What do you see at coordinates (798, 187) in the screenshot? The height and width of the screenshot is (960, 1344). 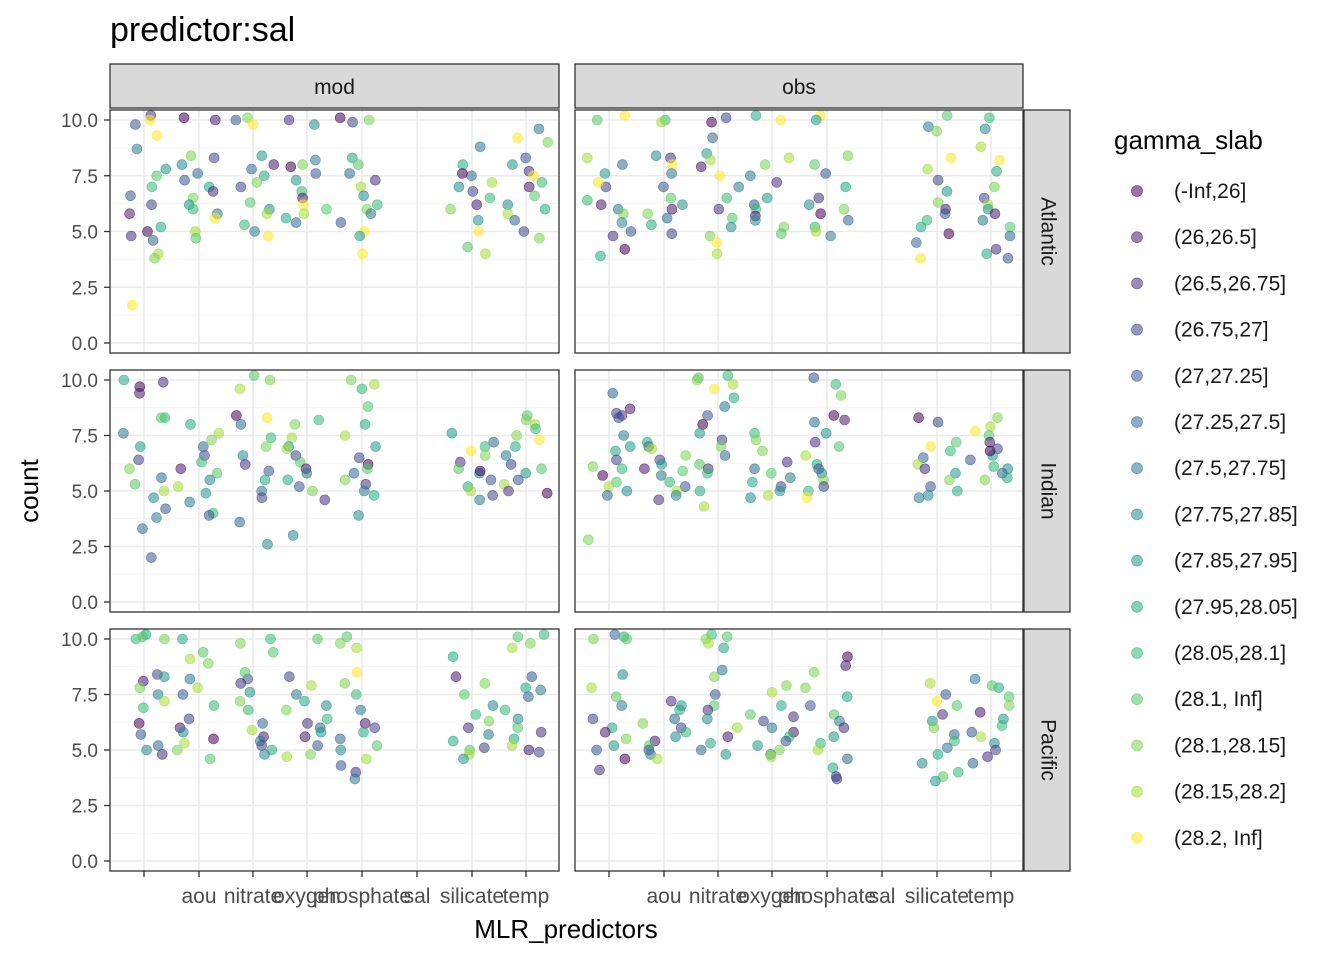 I see `points` at bounding box center [798, 187].